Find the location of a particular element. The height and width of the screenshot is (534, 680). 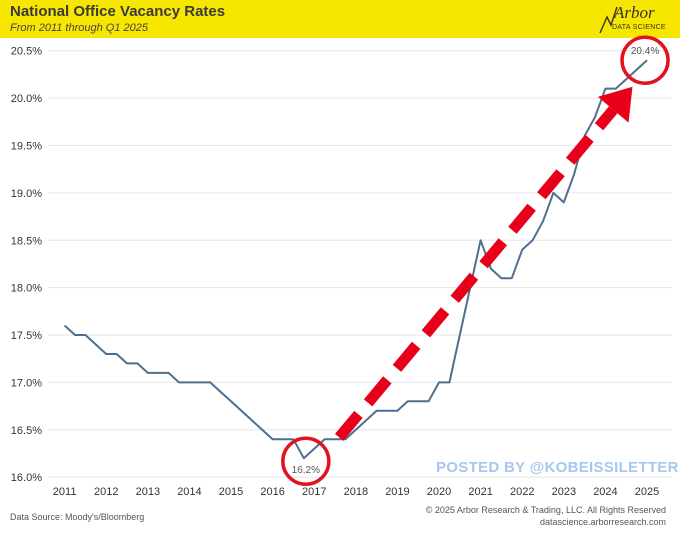

x-tick-label: 2024 is located at coordinates (605, 492).